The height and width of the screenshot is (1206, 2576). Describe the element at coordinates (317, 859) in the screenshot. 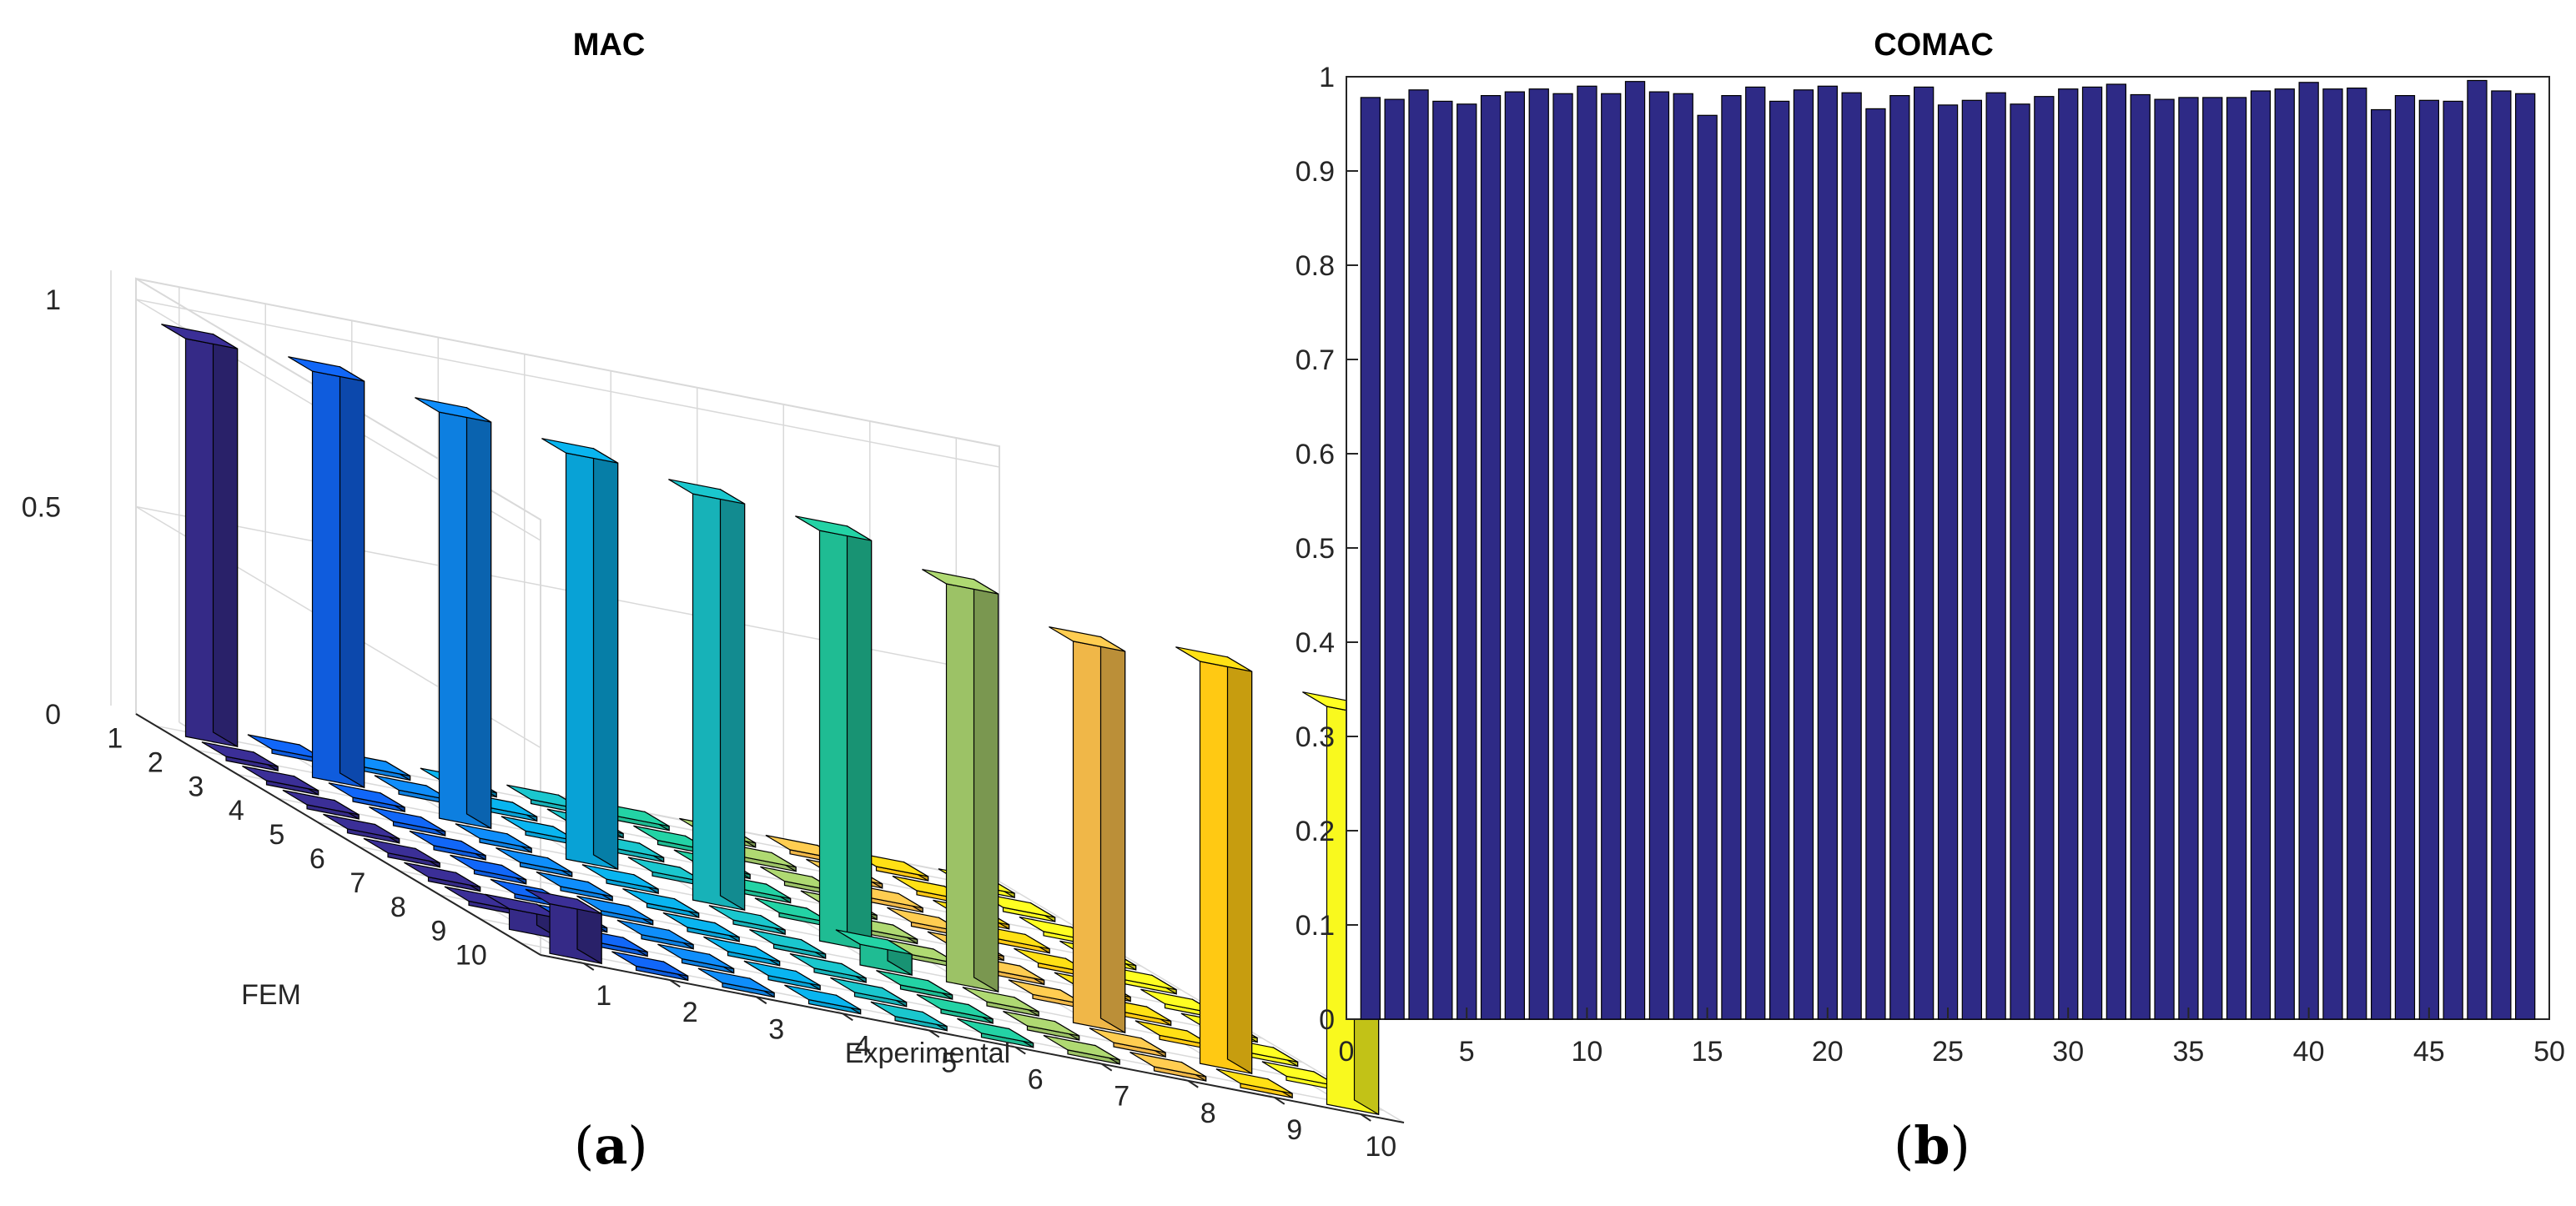

I see `mac-ytick-label: 6` at that location.